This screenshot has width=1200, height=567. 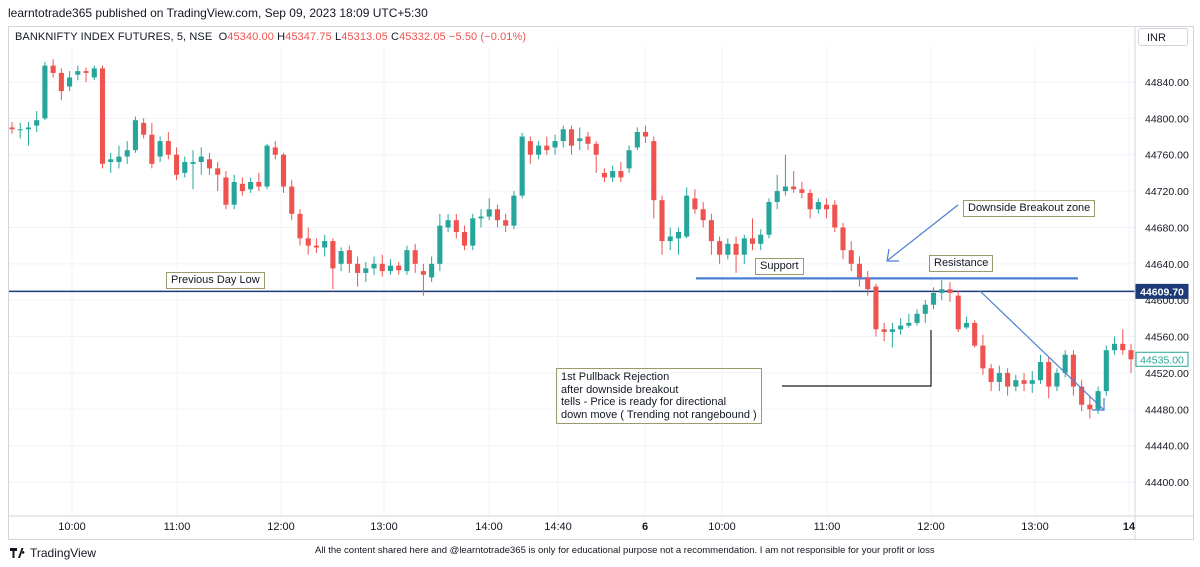 What do you see at coordinates (215, 280) in the screenshot?
I see `previous-day-low-label: Previous Day Low` at bounding box center [215, 280].